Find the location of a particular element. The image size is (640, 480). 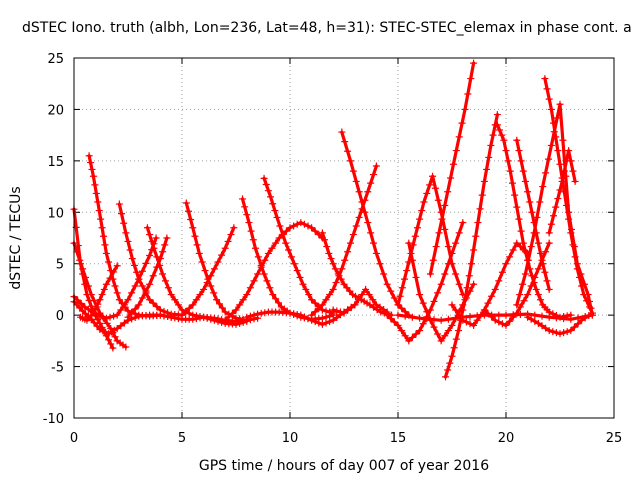

y-axis-label: dSTEC / TECUs is located at coordinates (16, 237).